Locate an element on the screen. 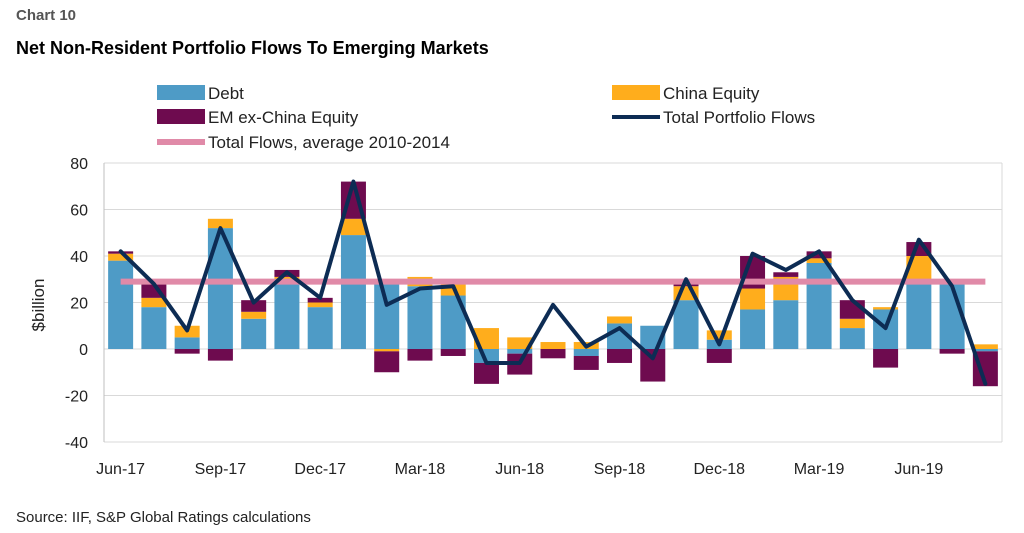  x-tick-label: Sep-17 is located at coordinates (221, 469).